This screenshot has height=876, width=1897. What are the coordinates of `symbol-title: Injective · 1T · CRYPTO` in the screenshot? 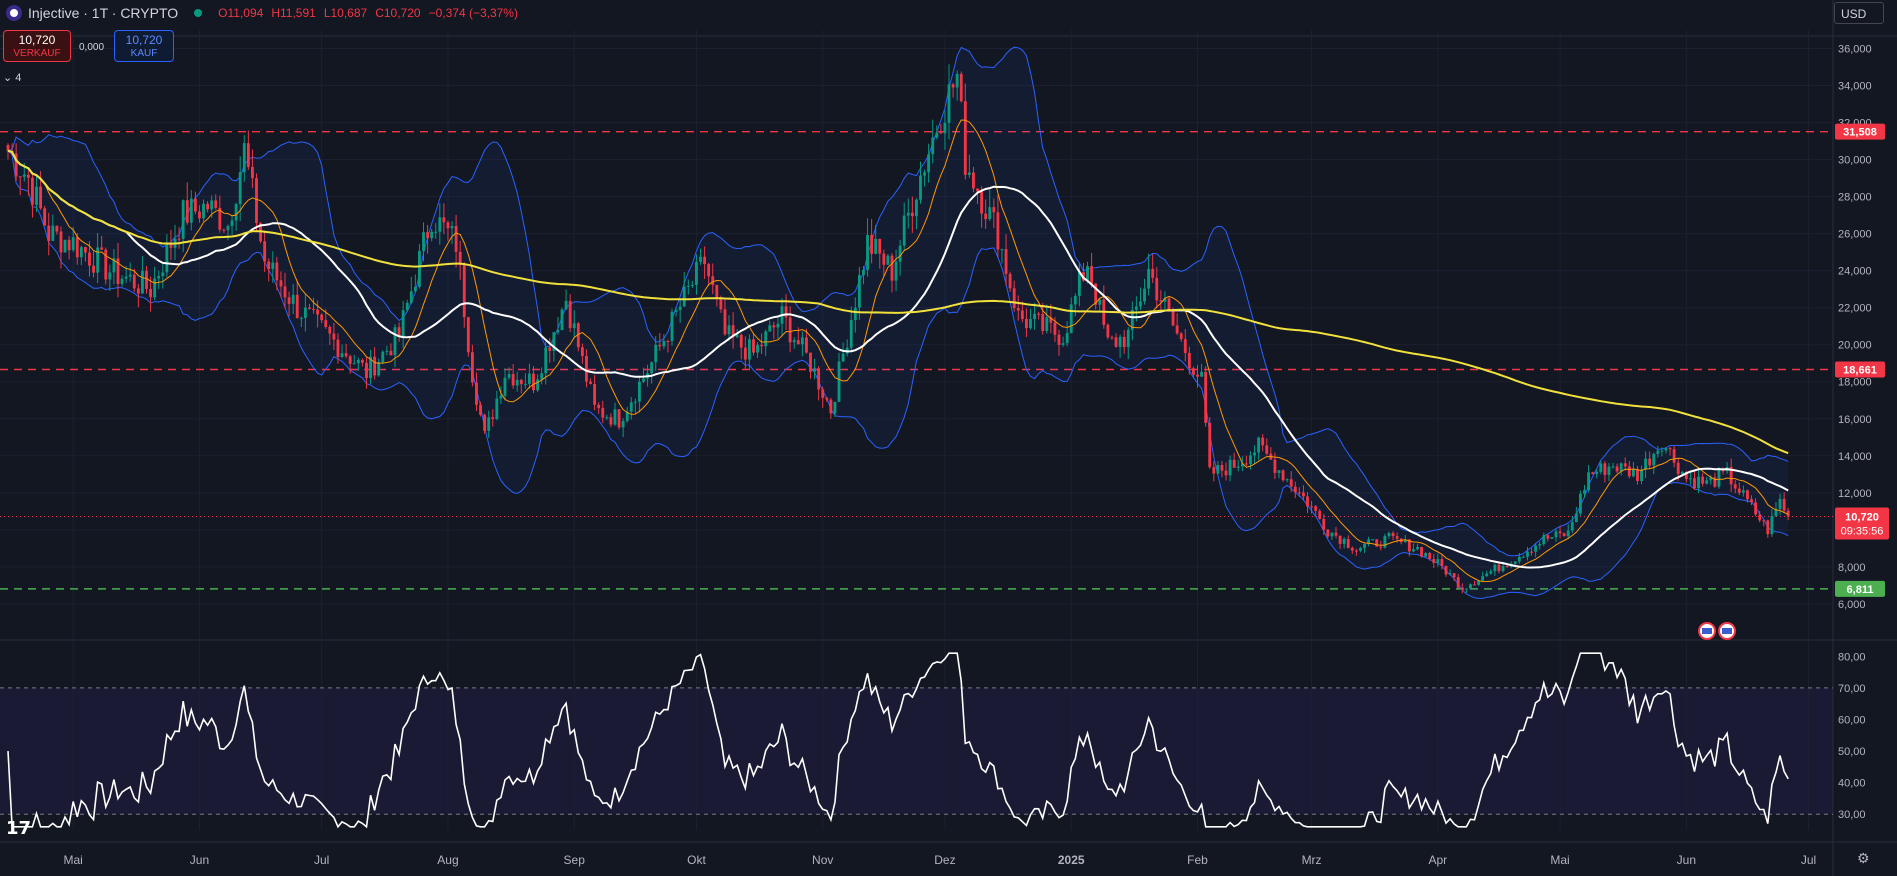 It's located at (103, 13).